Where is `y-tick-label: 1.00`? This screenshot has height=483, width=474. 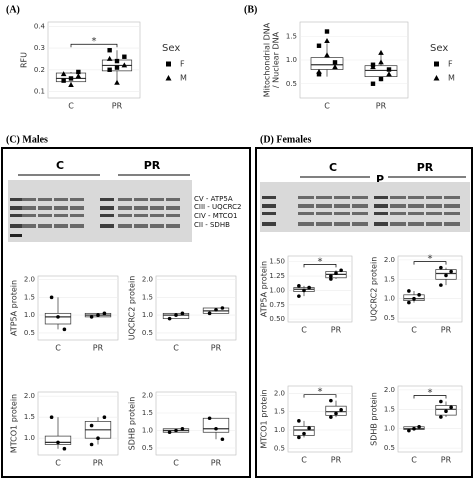
y-tick-label: 1.00 is located at coordinates (277, 290).